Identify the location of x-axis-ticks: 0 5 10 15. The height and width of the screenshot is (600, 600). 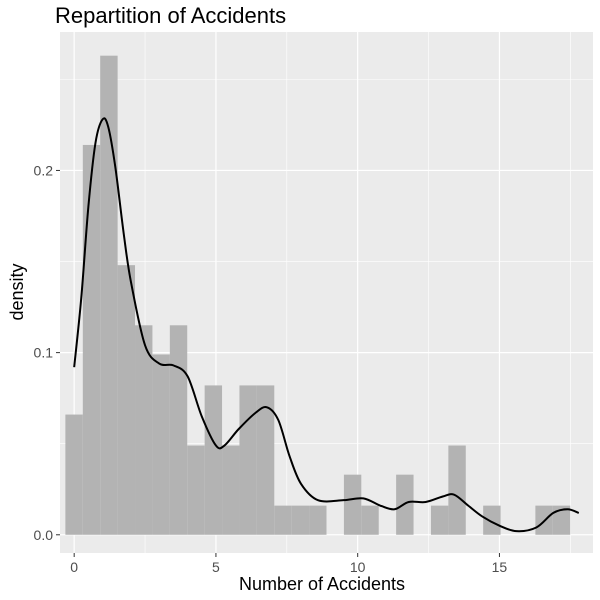
(288, 564).